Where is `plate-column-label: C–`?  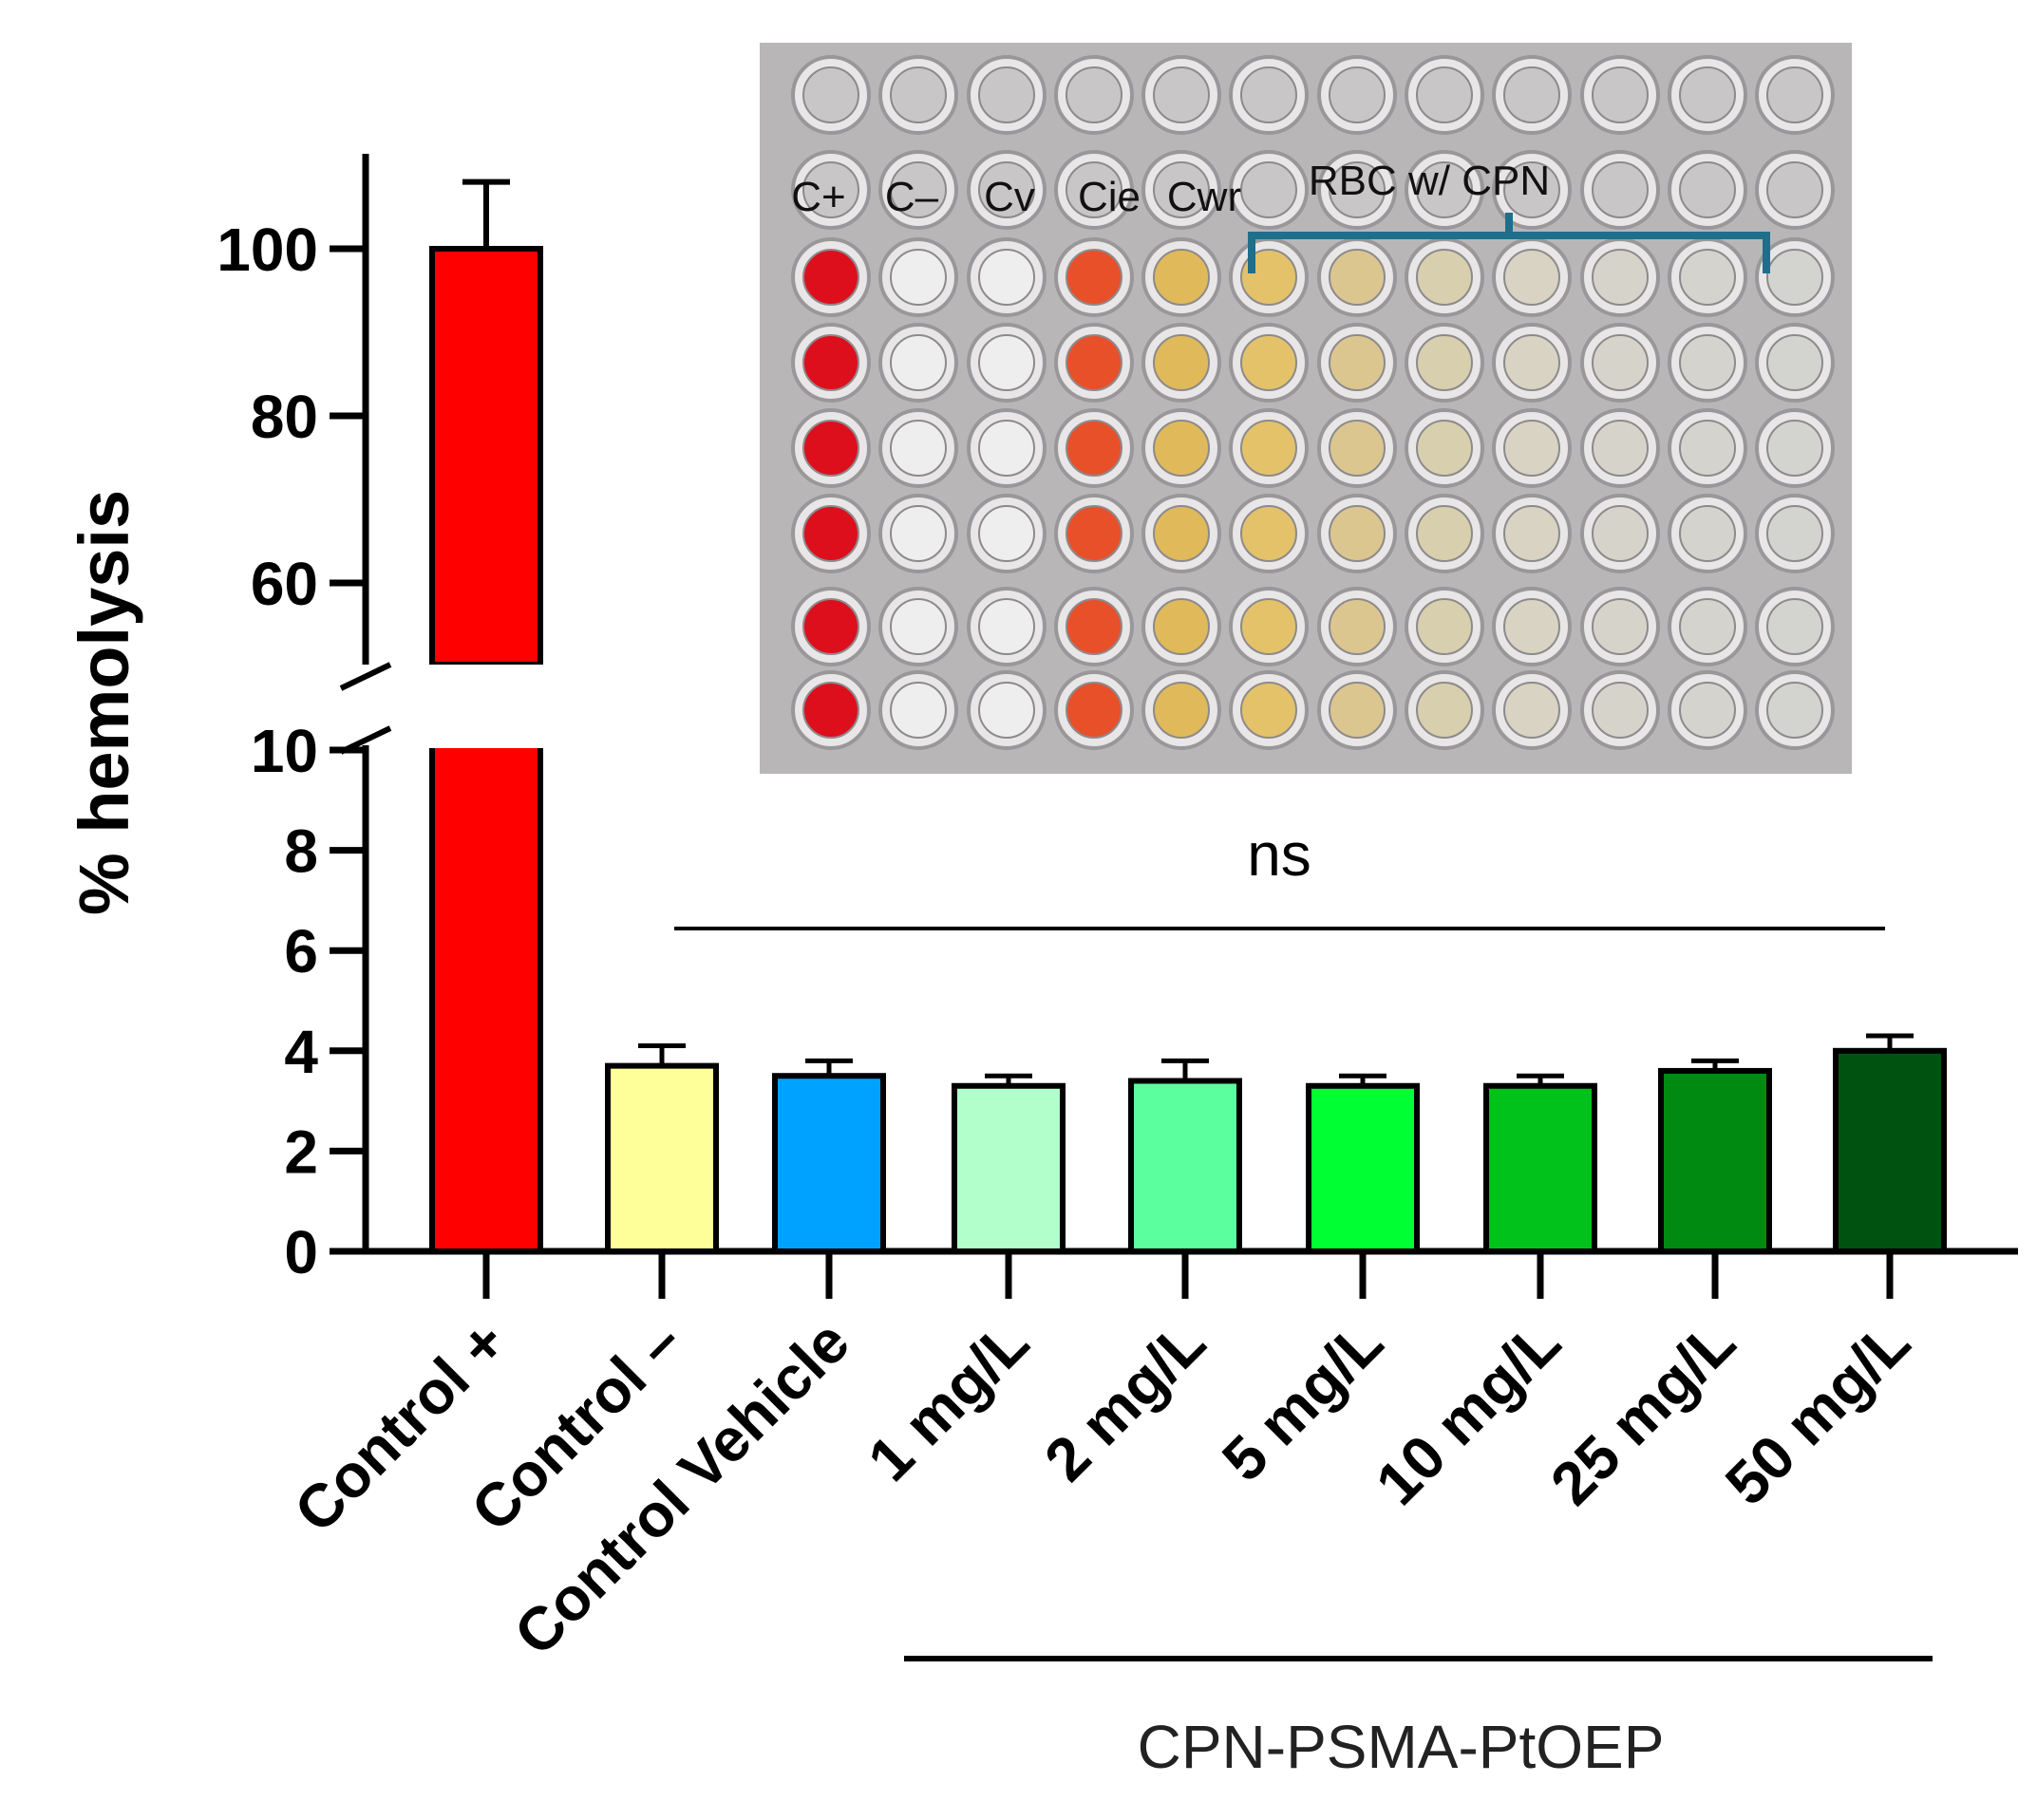 plate-column-label: C– is located at coordinates (912, 197).